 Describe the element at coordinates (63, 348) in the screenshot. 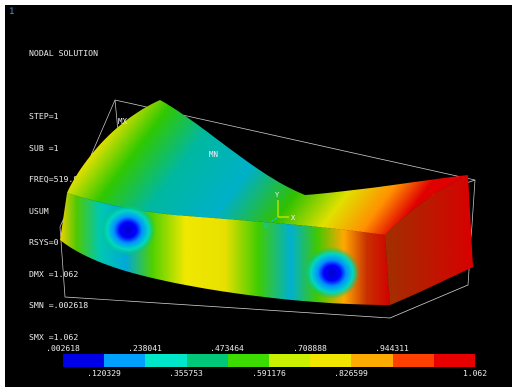

I see `legend-tick-upper: .002618` at that location.